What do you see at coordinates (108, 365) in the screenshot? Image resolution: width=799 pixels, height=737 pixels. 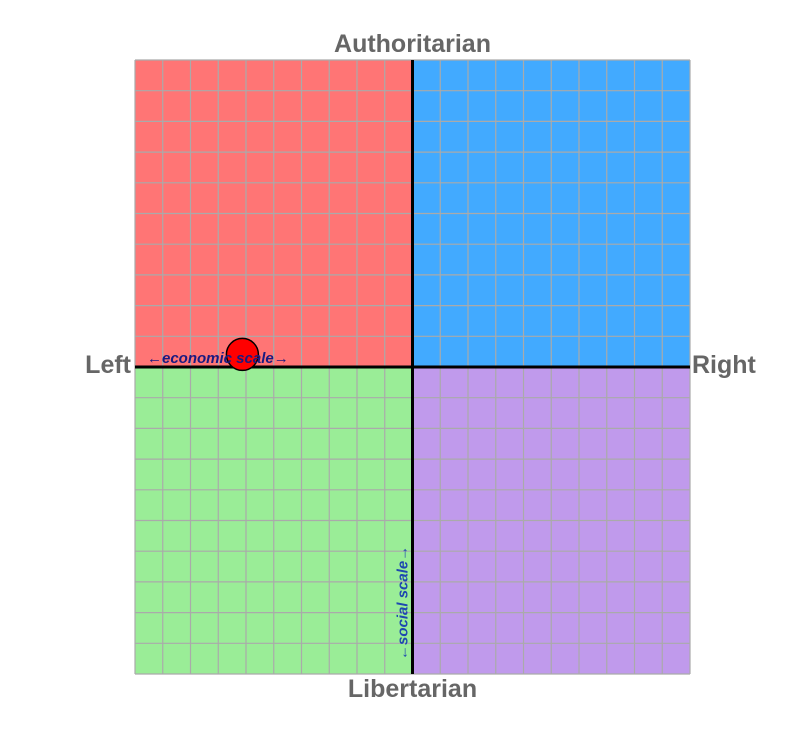 I see `label-left: Left` at bounding box center [108, 365].